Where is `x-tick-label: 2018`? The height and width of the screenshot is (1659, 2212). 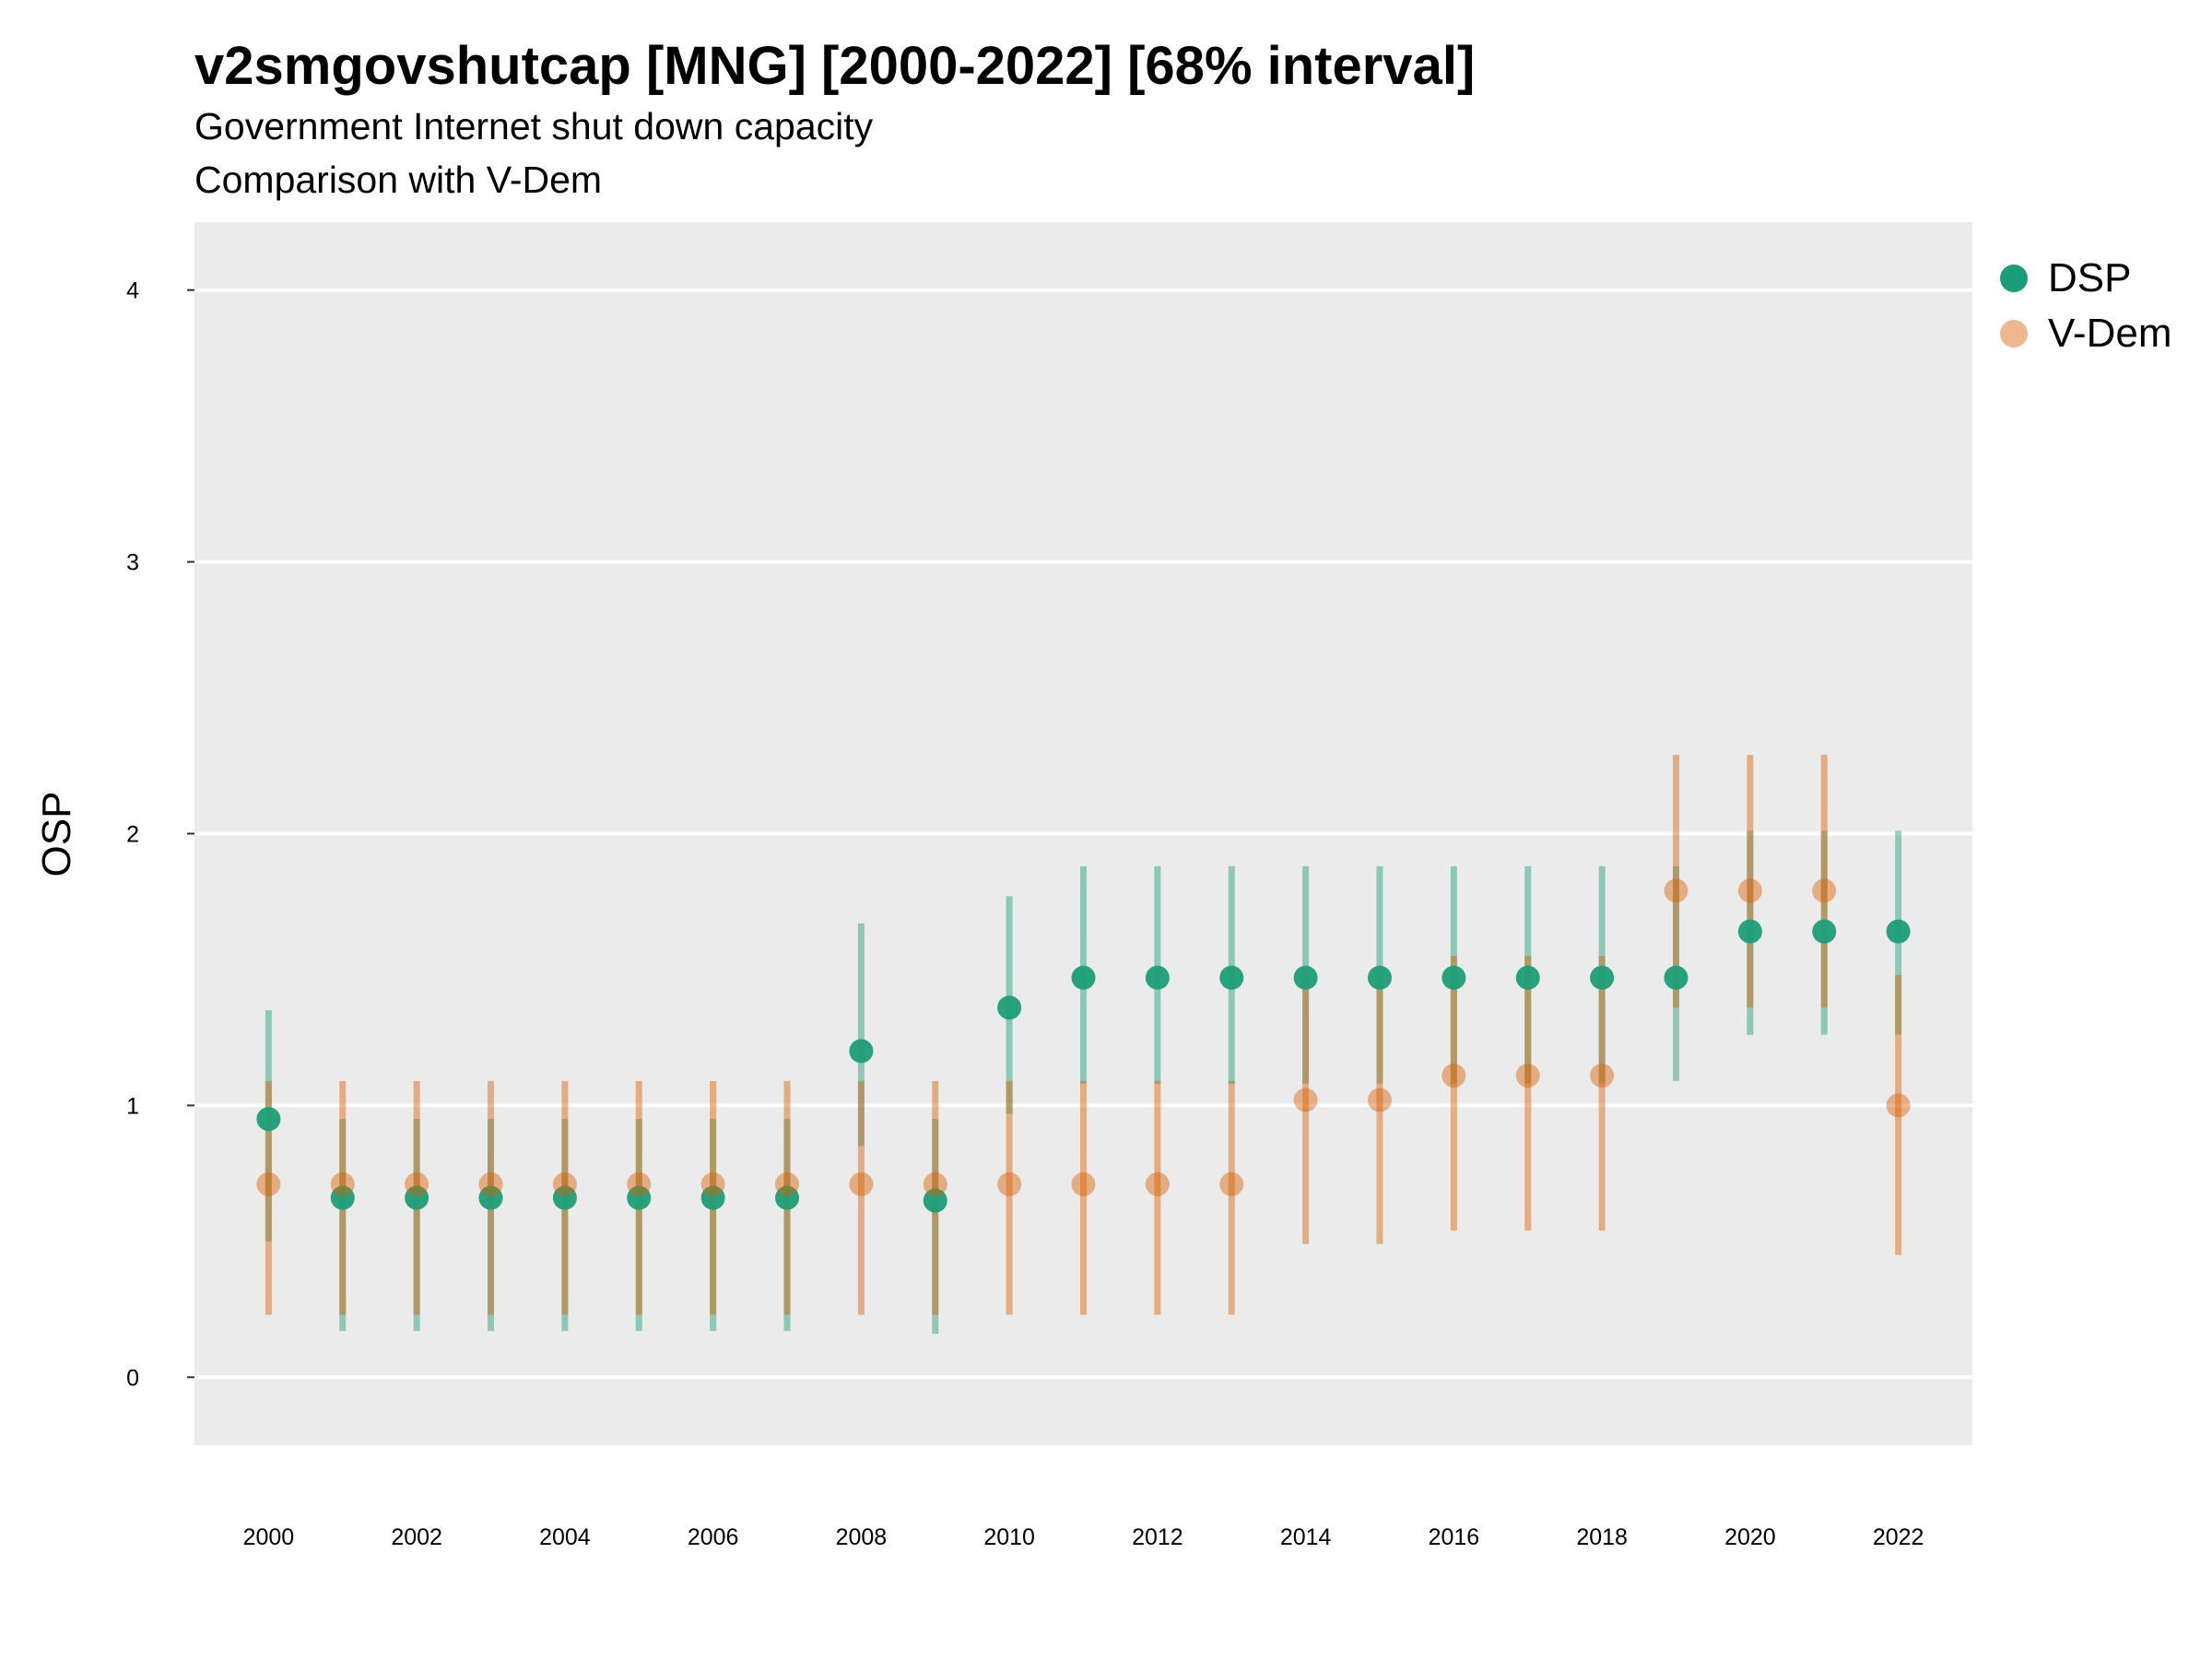 x-tick-label: 2018 is located at coordinates (1602, 1537).